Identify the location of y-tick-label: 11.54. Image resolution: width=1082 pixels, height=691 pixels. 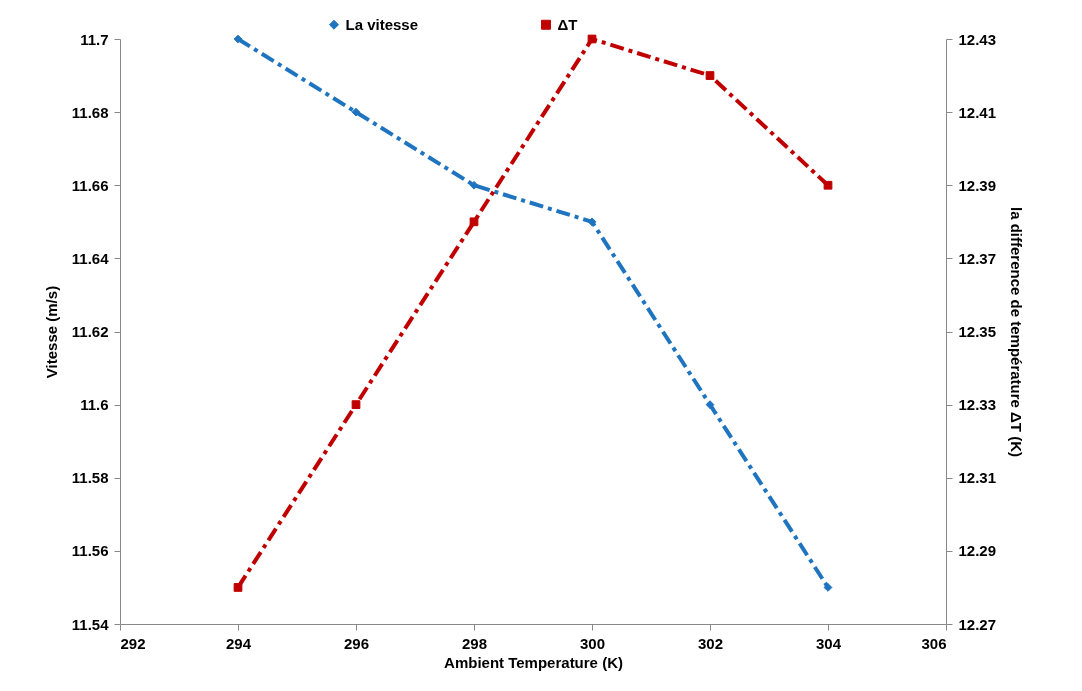
(90, 624).